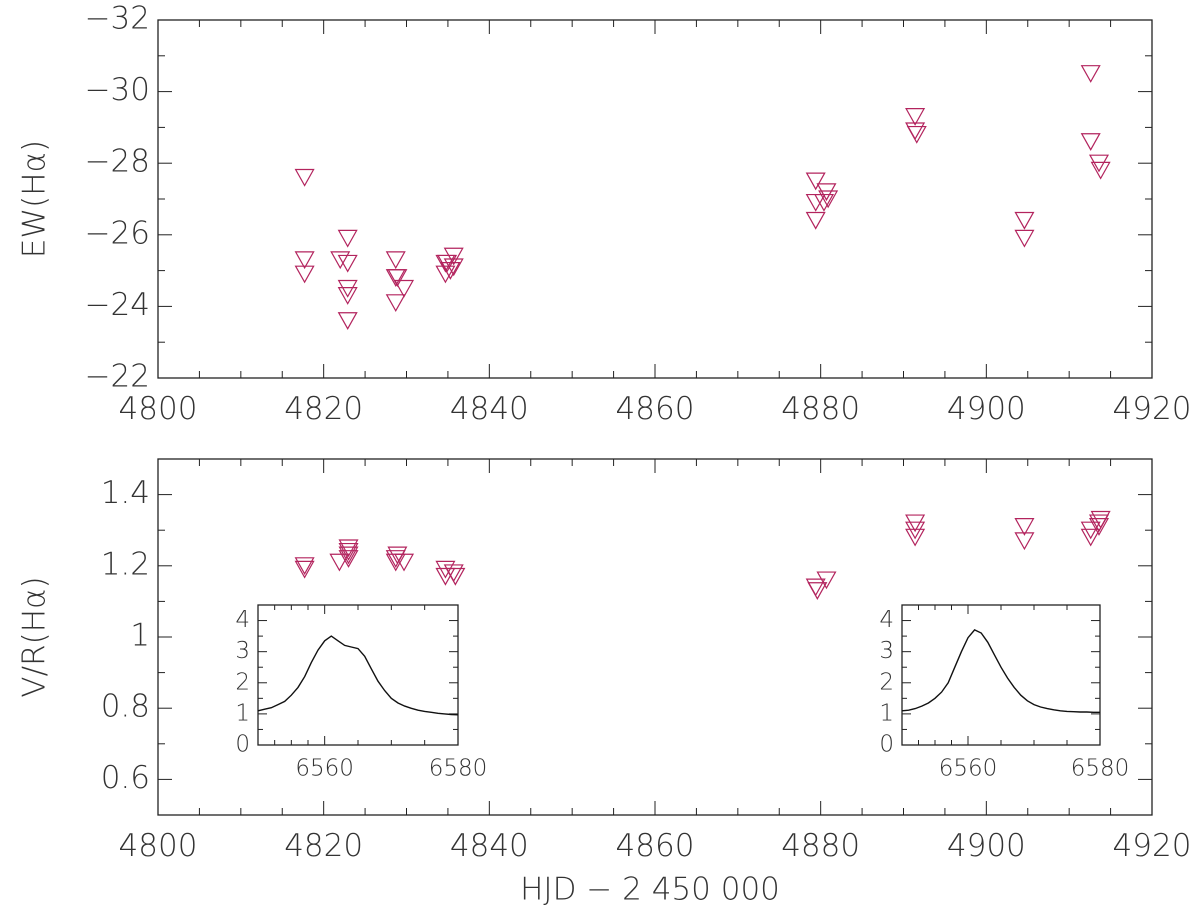 The width and height of the screenshot is (1200, 907). What do you see at coordinates (125, 564) in the screenshot?
I see `y-tick-label: 1.2` at bounding box center [125, 564].